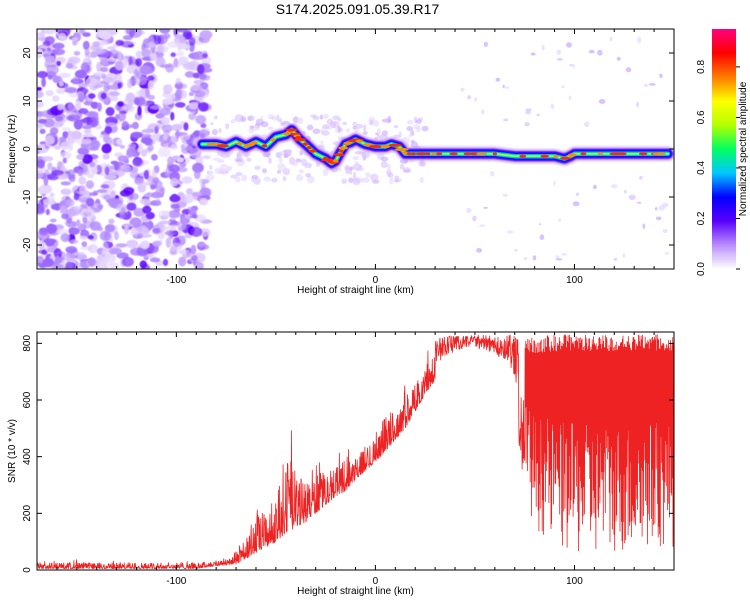  What do you see at coordinates (357, 9) in the screenshot?
I see `chart-title: S174.2025.091.05.39.R17` at bounding box center [357, 9].